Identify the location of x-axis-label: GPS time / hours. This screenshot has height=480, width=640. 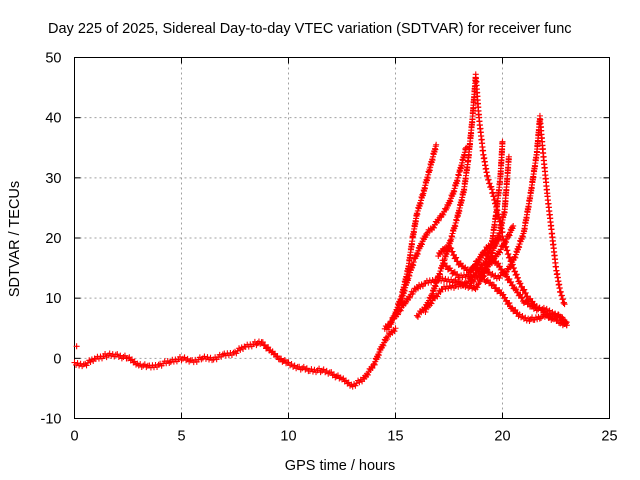
(340, 466).